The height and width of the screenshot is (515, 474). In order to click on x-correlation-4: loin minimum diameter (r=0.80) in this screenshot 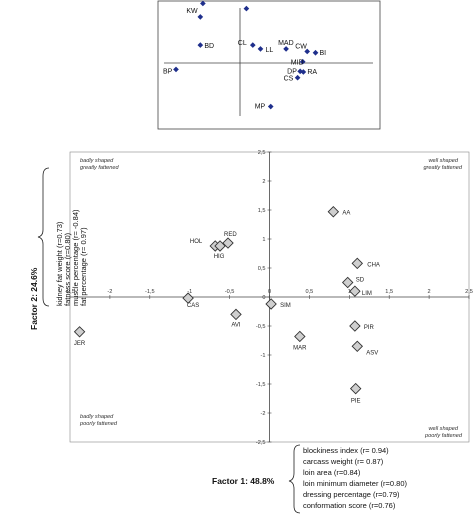, I will do `click(355, 483)`.